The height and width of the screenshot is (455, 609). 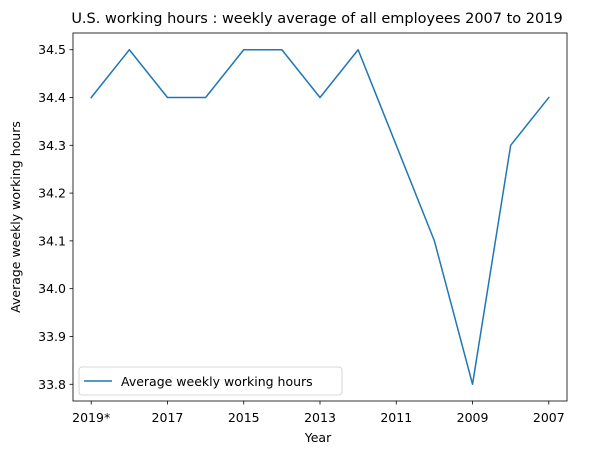 I want to click on x-axis: 2019* 2017 2015 2013 2011 2009 2007, so click(x=318, y=413).